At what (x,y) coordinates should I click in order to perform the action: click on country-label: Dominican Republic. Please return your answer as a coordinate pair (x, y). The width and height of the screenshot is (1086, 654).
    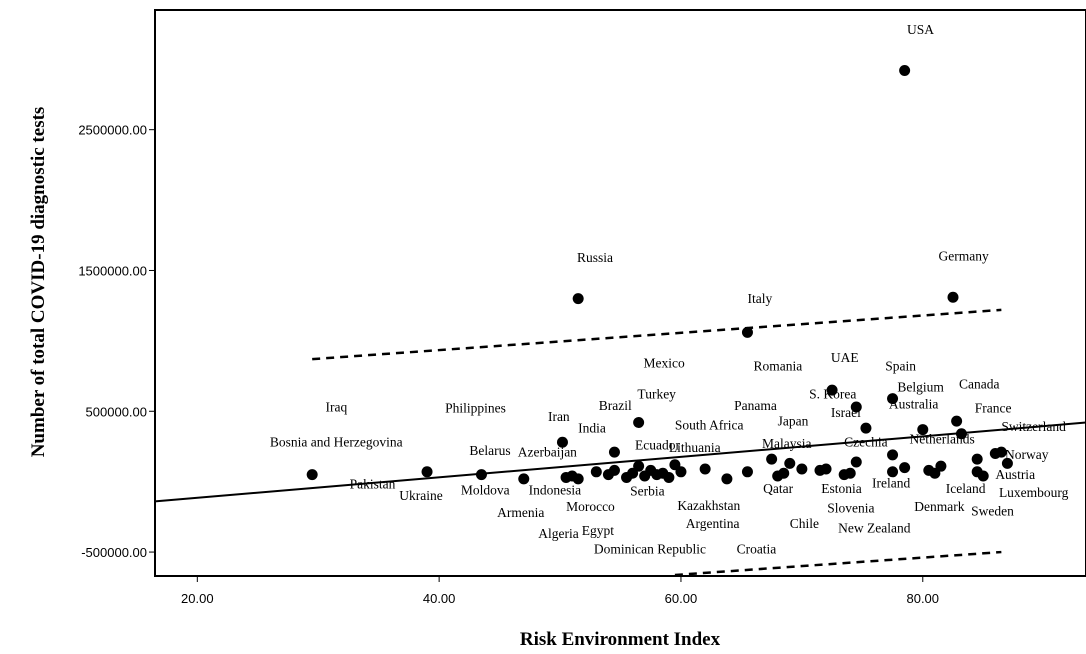
    Looking at the image, I should click on (650, 548).